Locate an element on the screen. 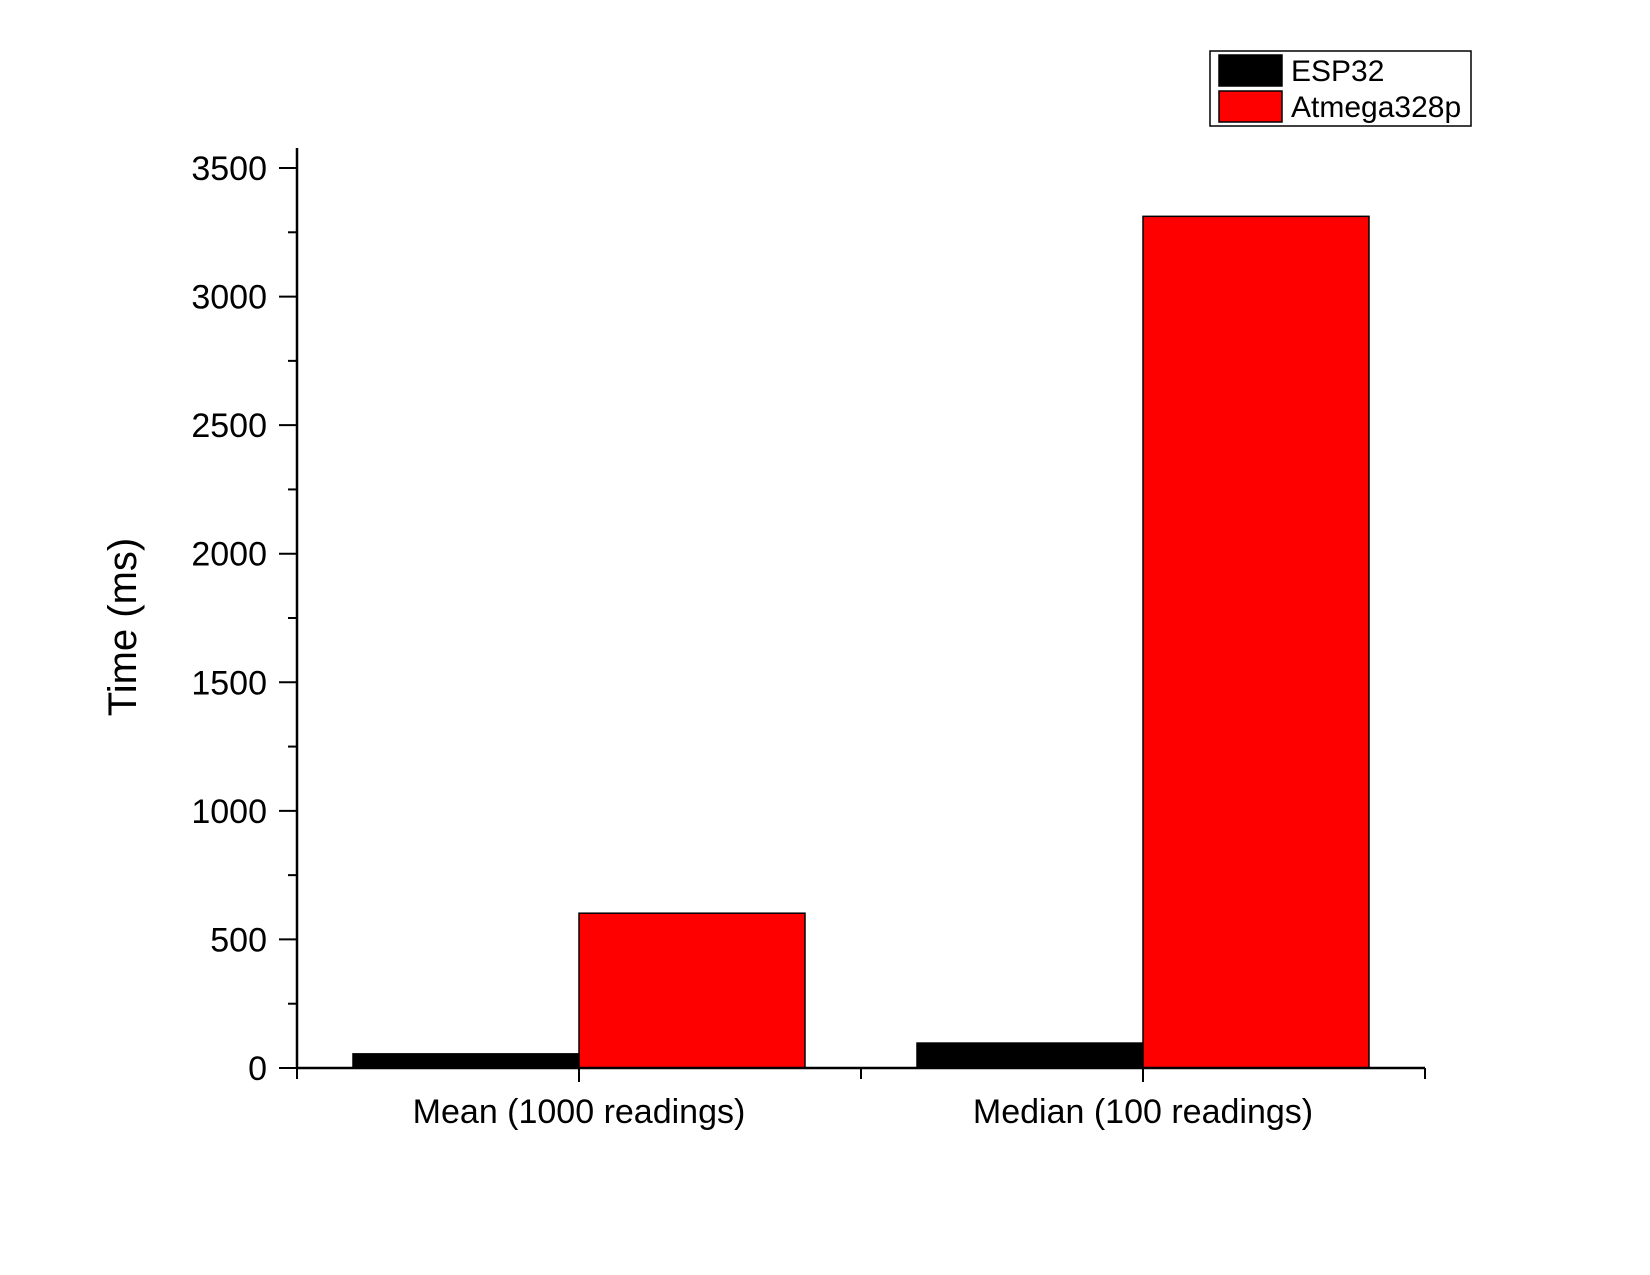 The height and width of the screenshot is (1275, 1650). legend: ESP32 Atmega328p is located at coordinates (1340, 88).